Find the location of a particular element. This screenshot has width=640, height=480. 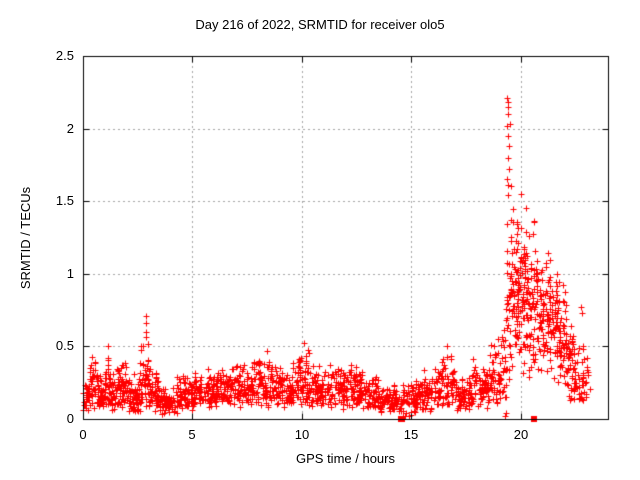

x-tick-label: 5 is located at coordinates (192, 434).